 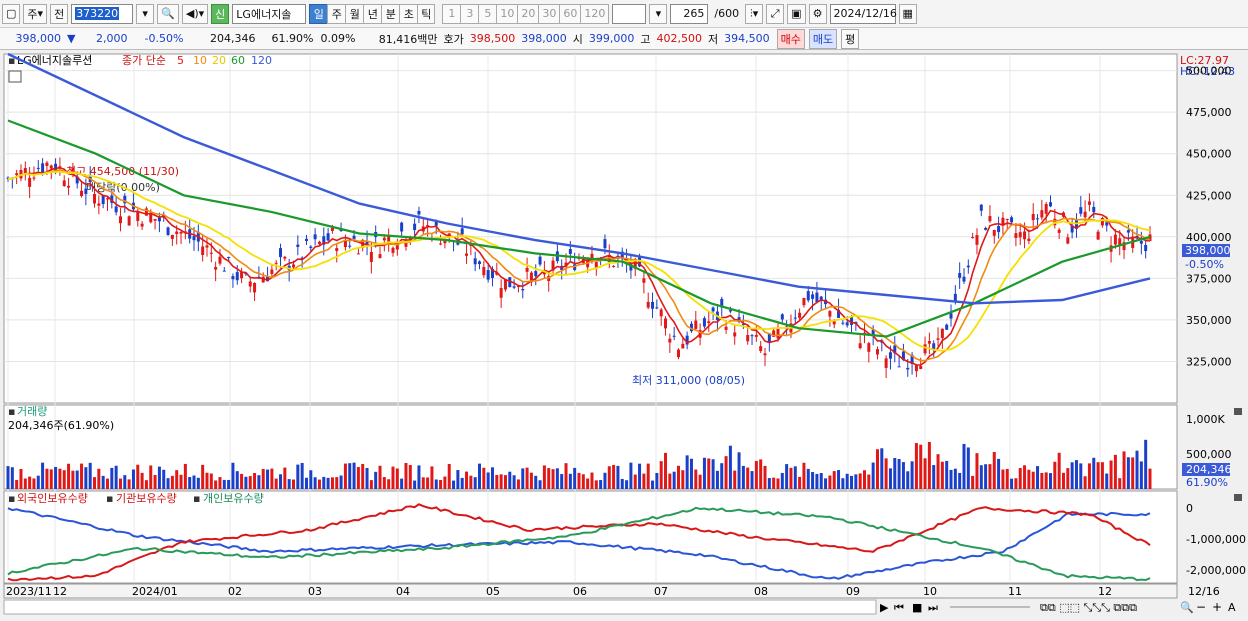 What do you see at coordinates (35, 13) in the screenshot?
I see `period-select: 주 ▾` at bounding box center [35, 13].